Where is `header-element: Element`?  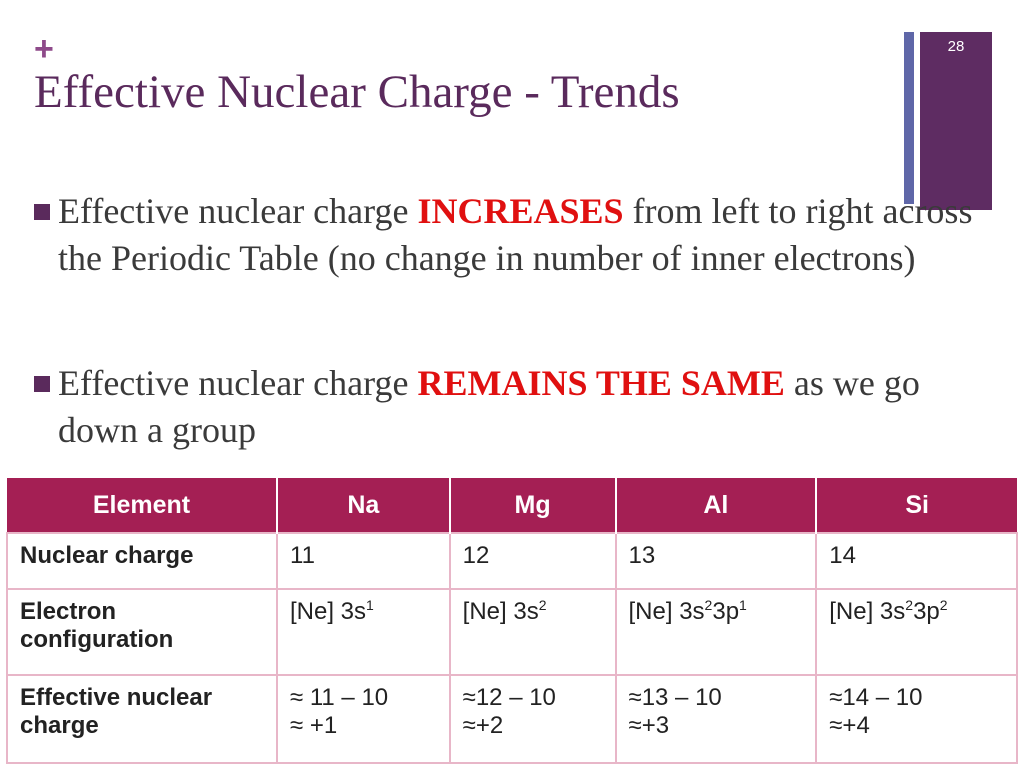
header-element: Element is located at coordinates (142, 505).